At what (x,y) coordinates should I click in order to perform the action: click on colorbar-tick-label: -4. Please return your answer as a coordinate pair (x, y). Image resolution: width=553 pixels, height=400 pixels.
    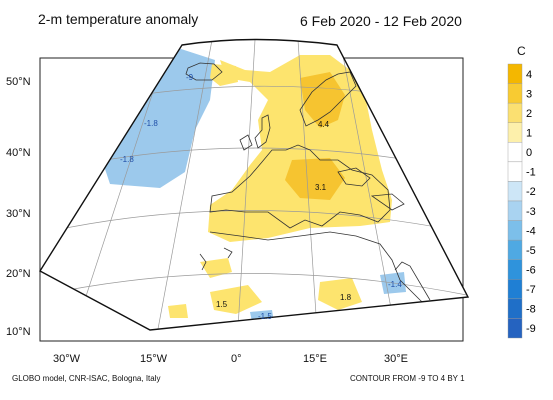
    Looking at the image, I should click on (531, 231).